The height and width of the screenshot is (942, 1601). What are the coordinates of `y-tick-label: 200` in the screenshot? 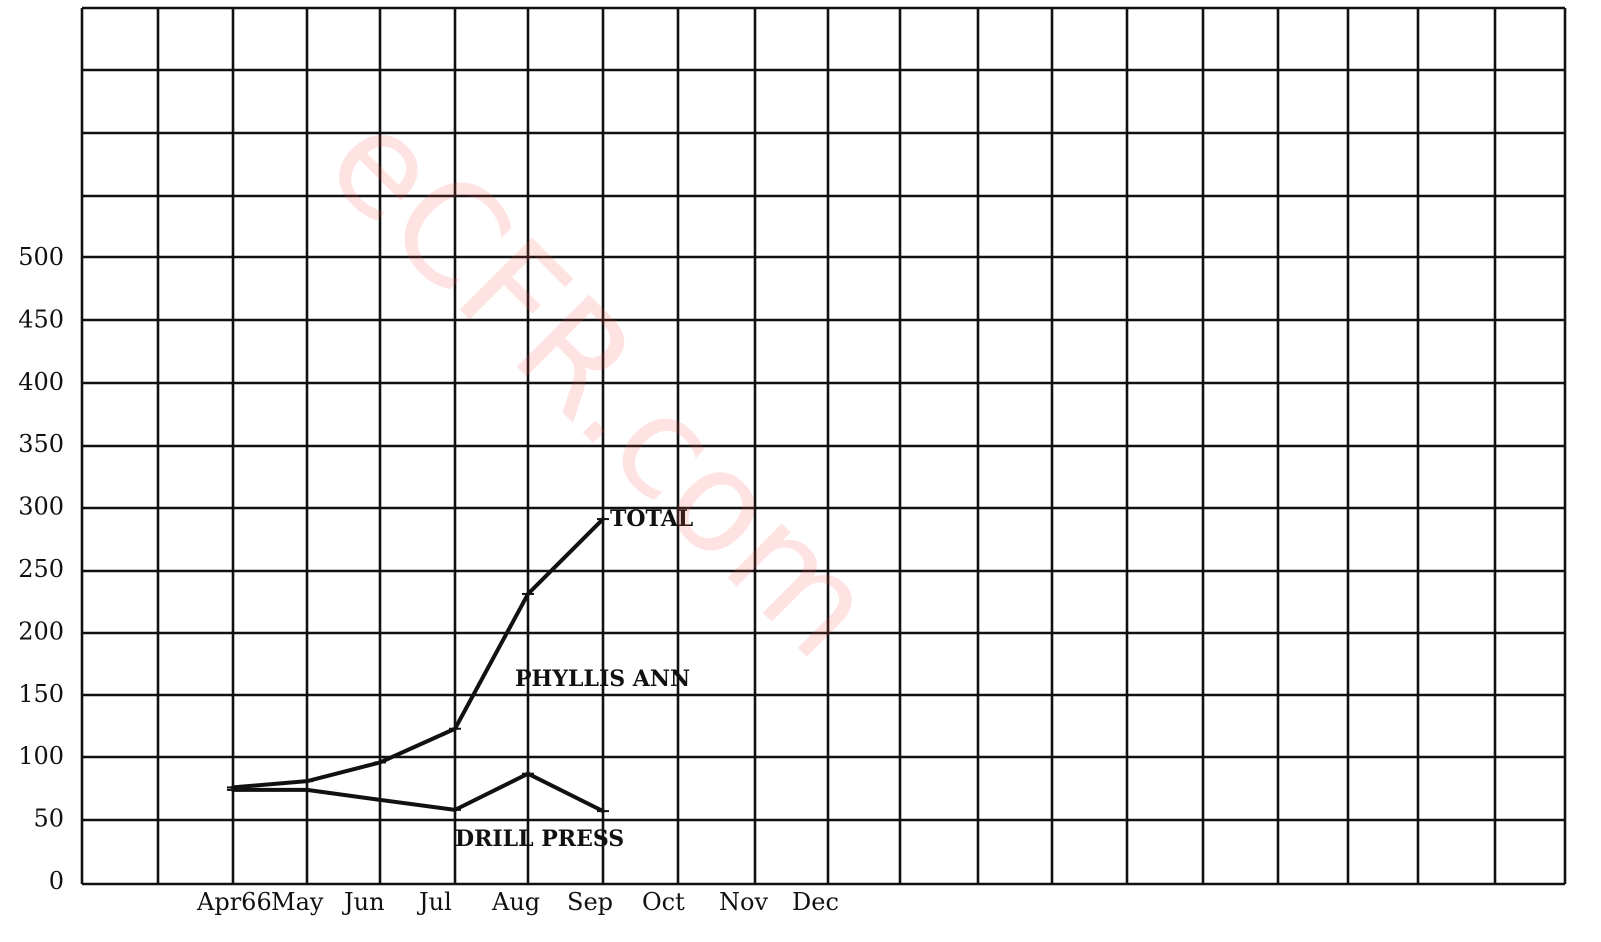 It's located at (41, 631).